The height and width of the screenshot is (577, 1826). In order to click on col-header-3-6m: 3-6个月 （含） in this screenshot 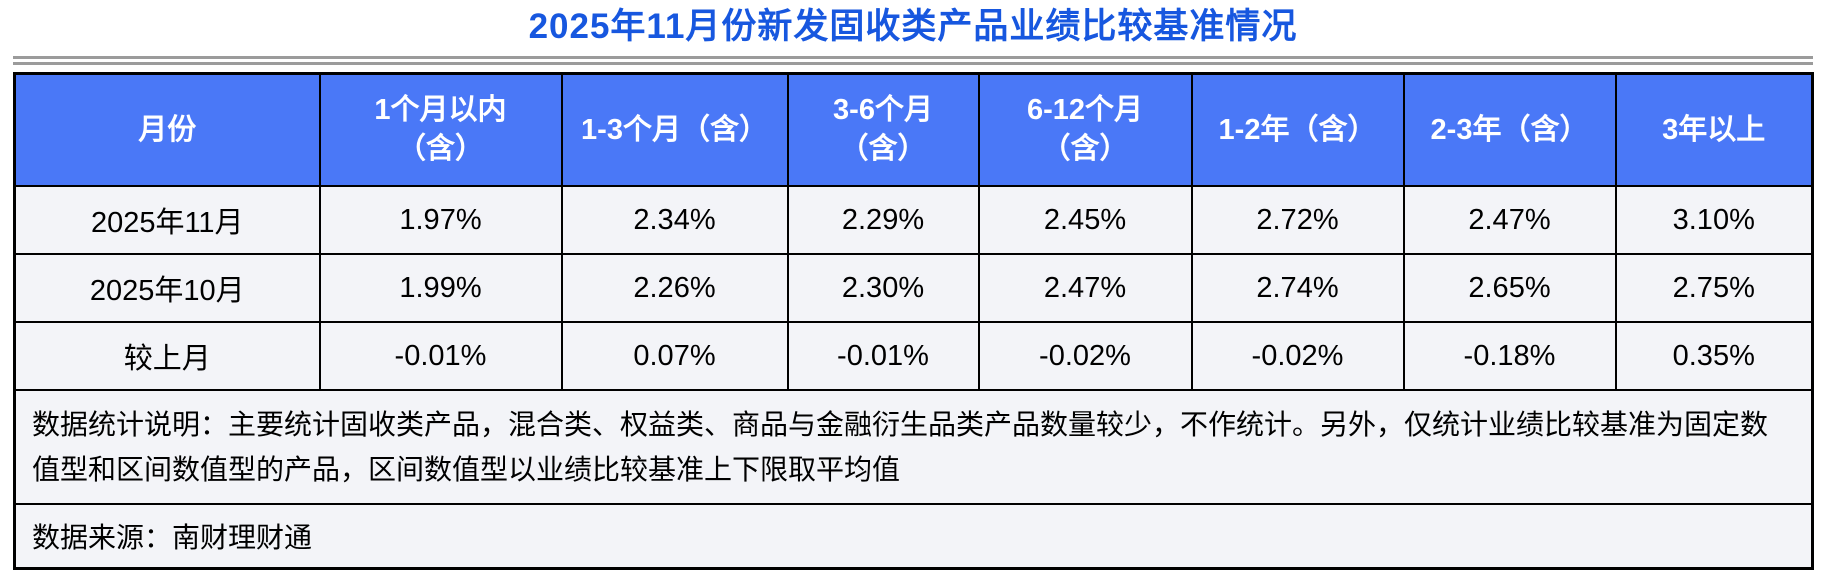, I will do `click(883, 130)`.